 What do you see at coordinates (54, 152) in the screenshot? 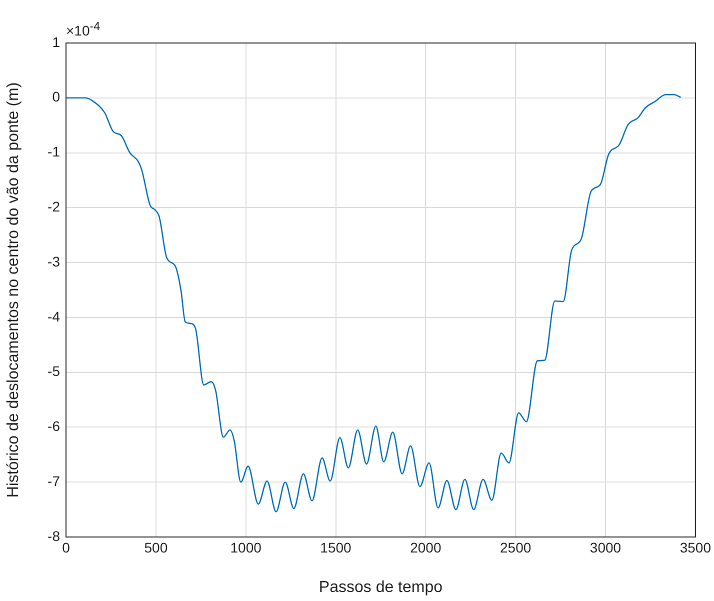
I see `y-tick-label: -1` at bounding box center [54, 152].